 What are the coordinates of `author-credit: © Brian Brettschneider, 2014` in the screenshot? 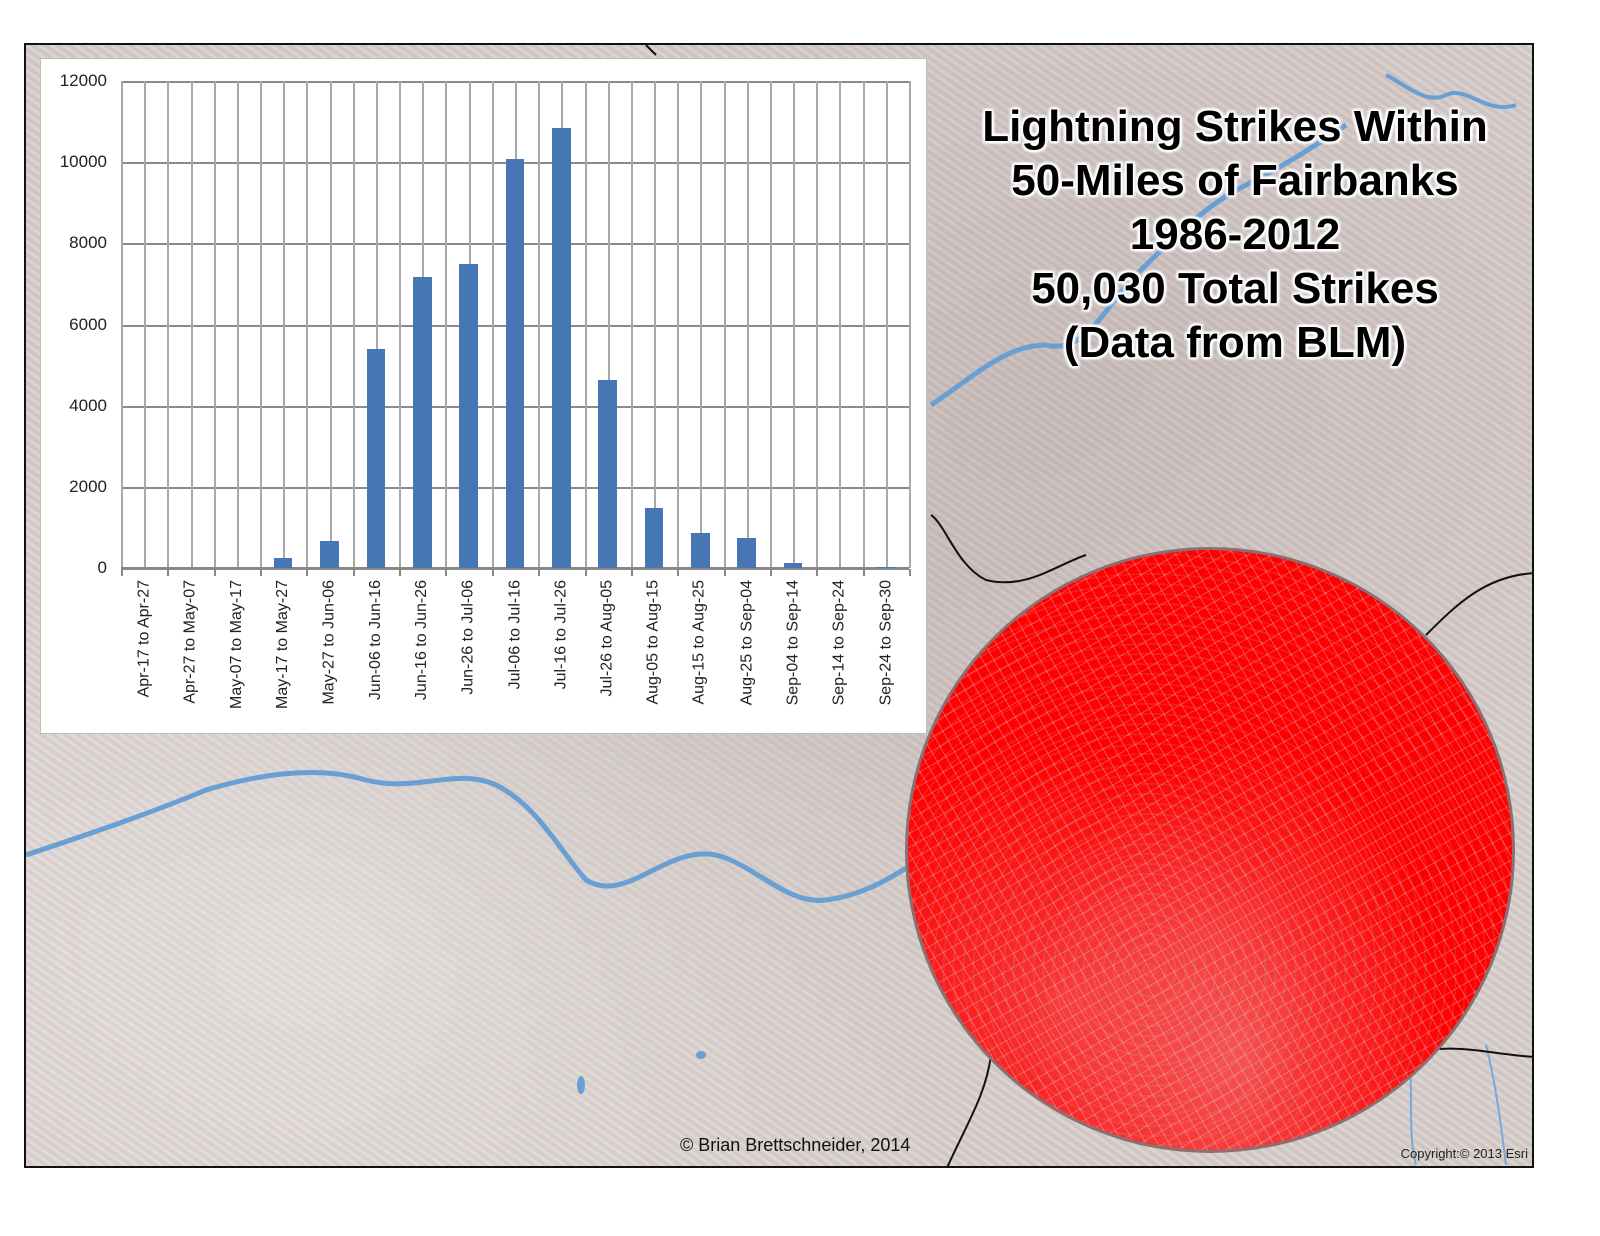 It's located at (795, 1145).